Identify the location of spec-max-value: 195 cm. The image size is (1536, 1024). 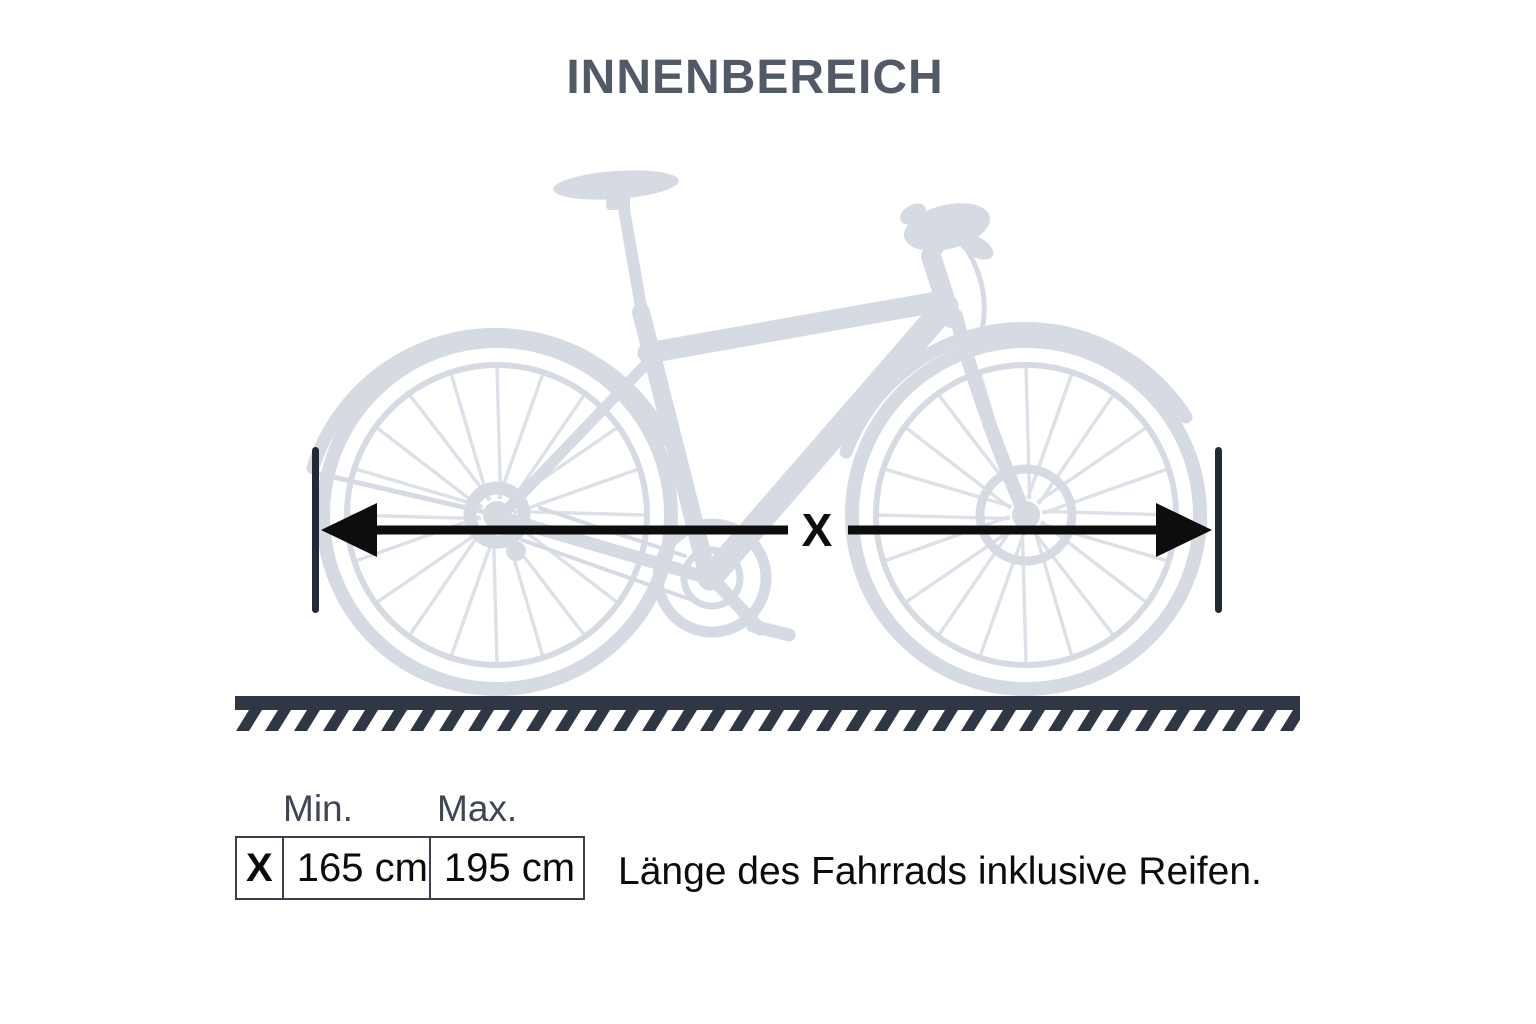
(509, 867).